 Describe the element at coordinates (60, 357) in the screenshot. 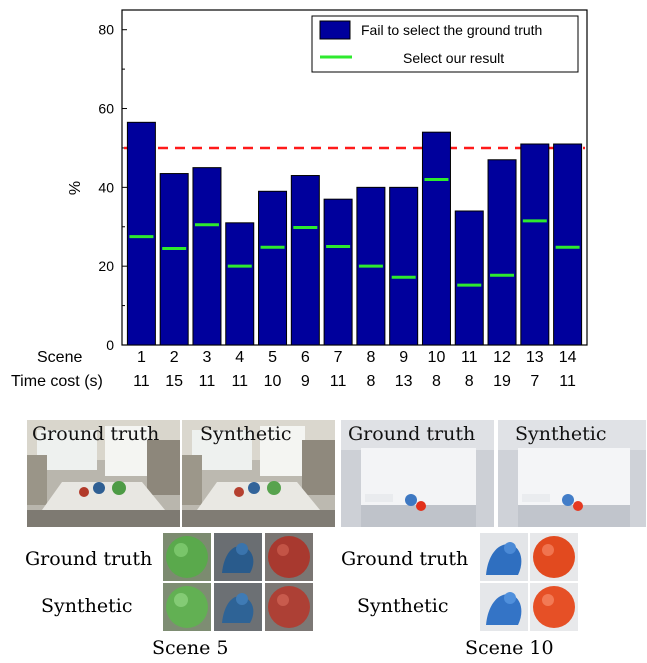

I see `scene-row-label: Scene` at that location.